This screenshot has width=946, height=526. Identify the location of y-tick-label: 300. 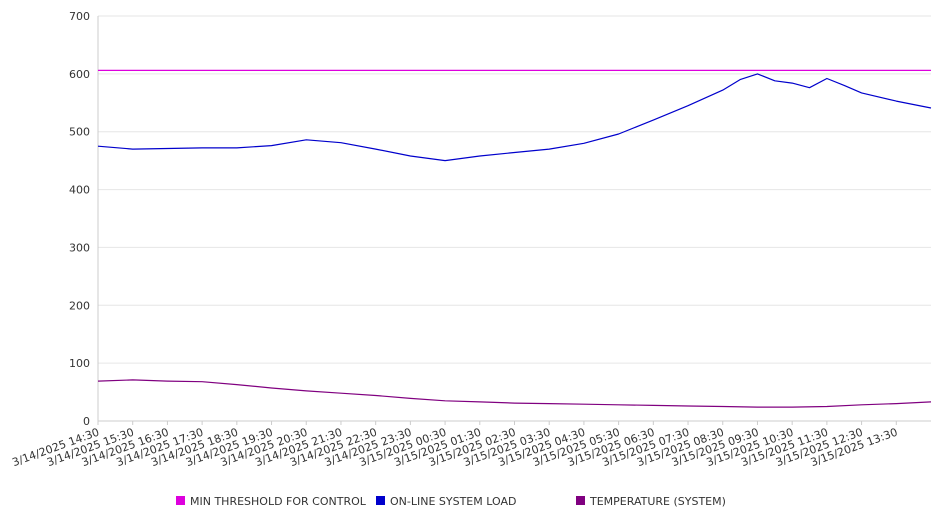
(79, 247).